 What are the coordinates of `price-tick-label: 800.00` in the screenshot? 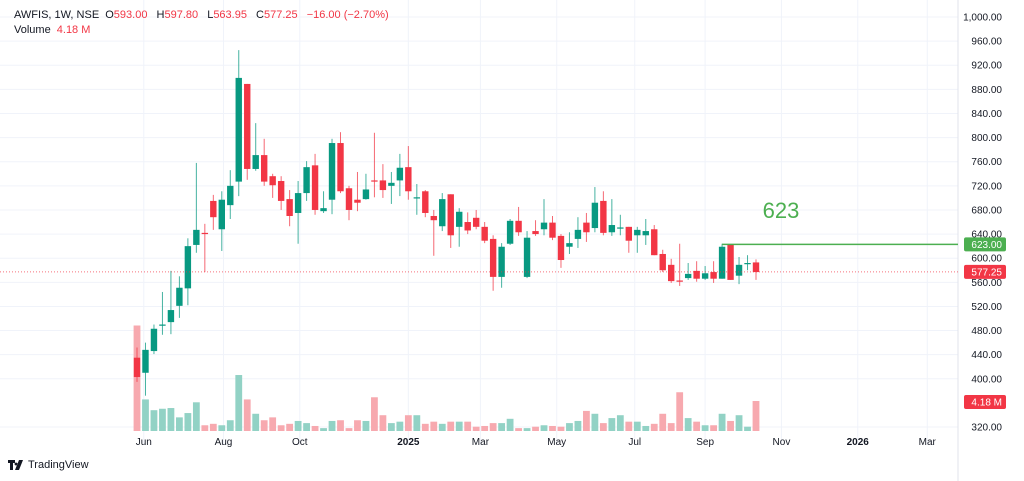 It's located at (986, 138).